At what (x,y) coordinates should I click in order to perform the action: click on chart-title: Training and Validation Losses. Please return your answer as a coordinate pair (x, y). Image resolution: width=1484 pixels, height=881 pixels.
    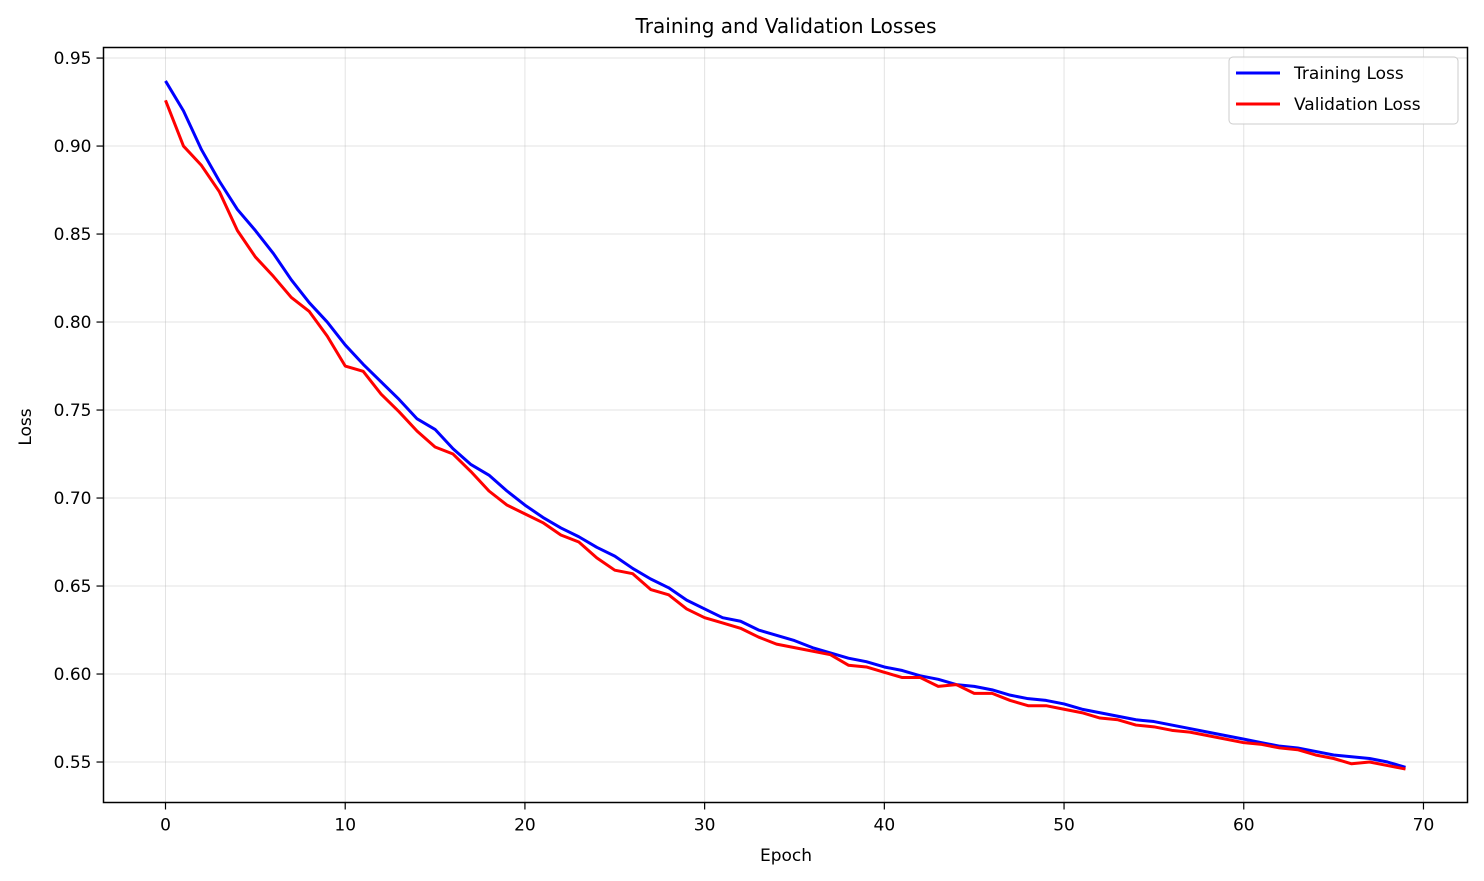
    Looking at the image, I should click on (786, 26).